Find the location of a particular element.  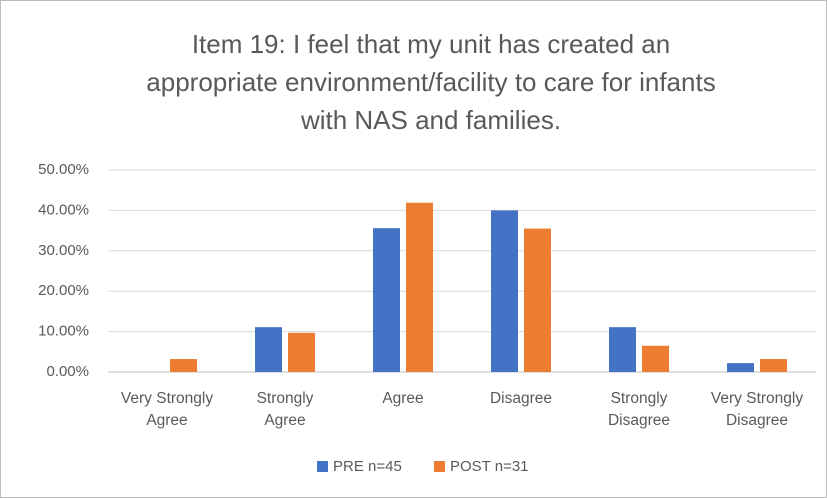

x-tick-label: Very Strongly Disagree is located at coordinates (757, 409).